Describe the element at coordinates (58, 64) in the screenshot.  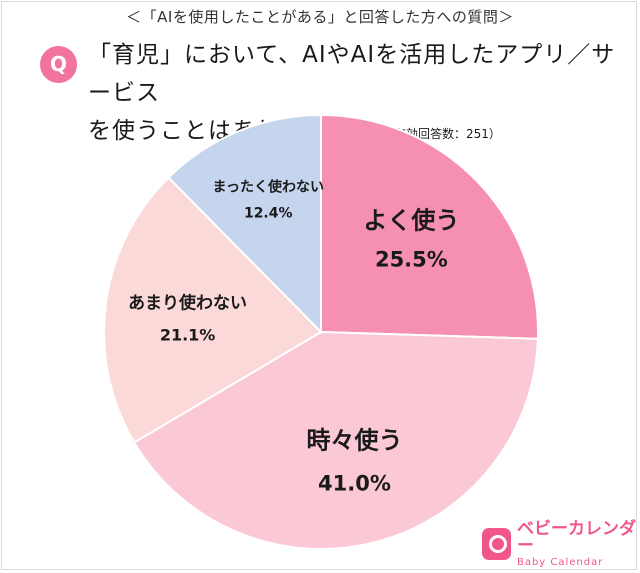
I see `question-badge: Q` at that location.